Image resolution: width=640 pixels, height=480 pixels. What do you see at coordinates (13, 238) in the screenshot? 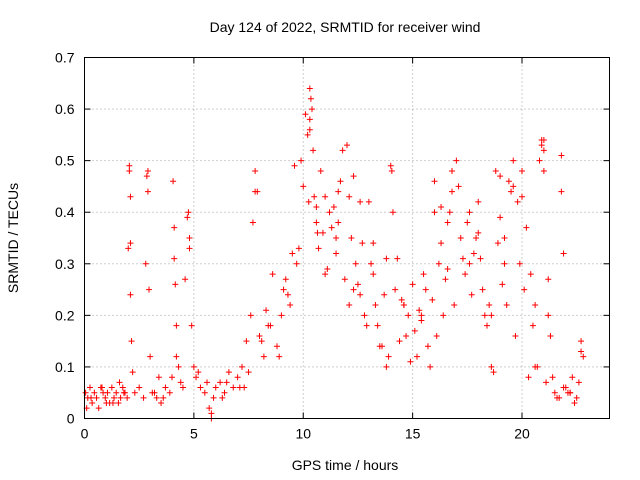
I see `y-axis-label: SRMTID / TECUs` at bounding box center [13, 238].